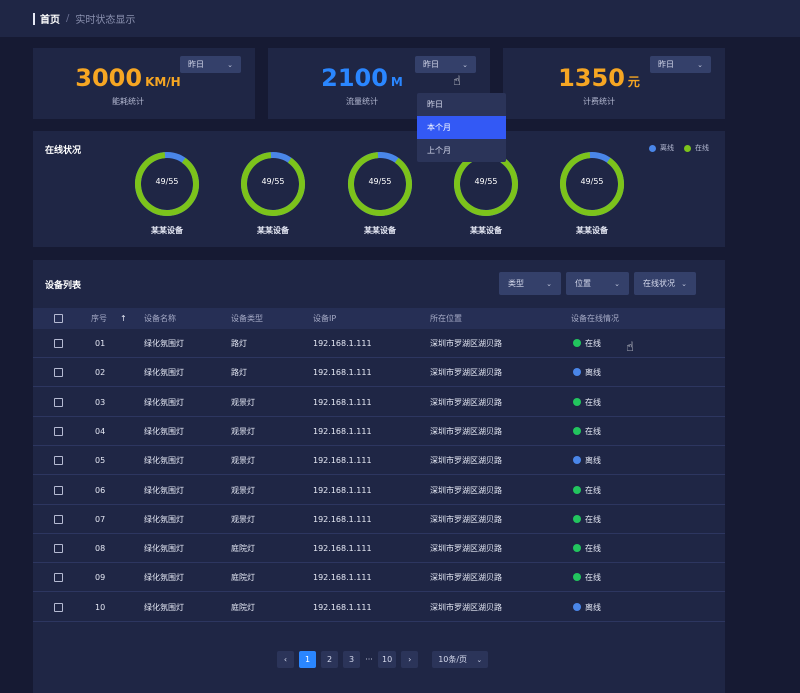  Describe the element at coordinates (702, 148) in the screenshot. I see `online-legend-label: 在线` at that location.